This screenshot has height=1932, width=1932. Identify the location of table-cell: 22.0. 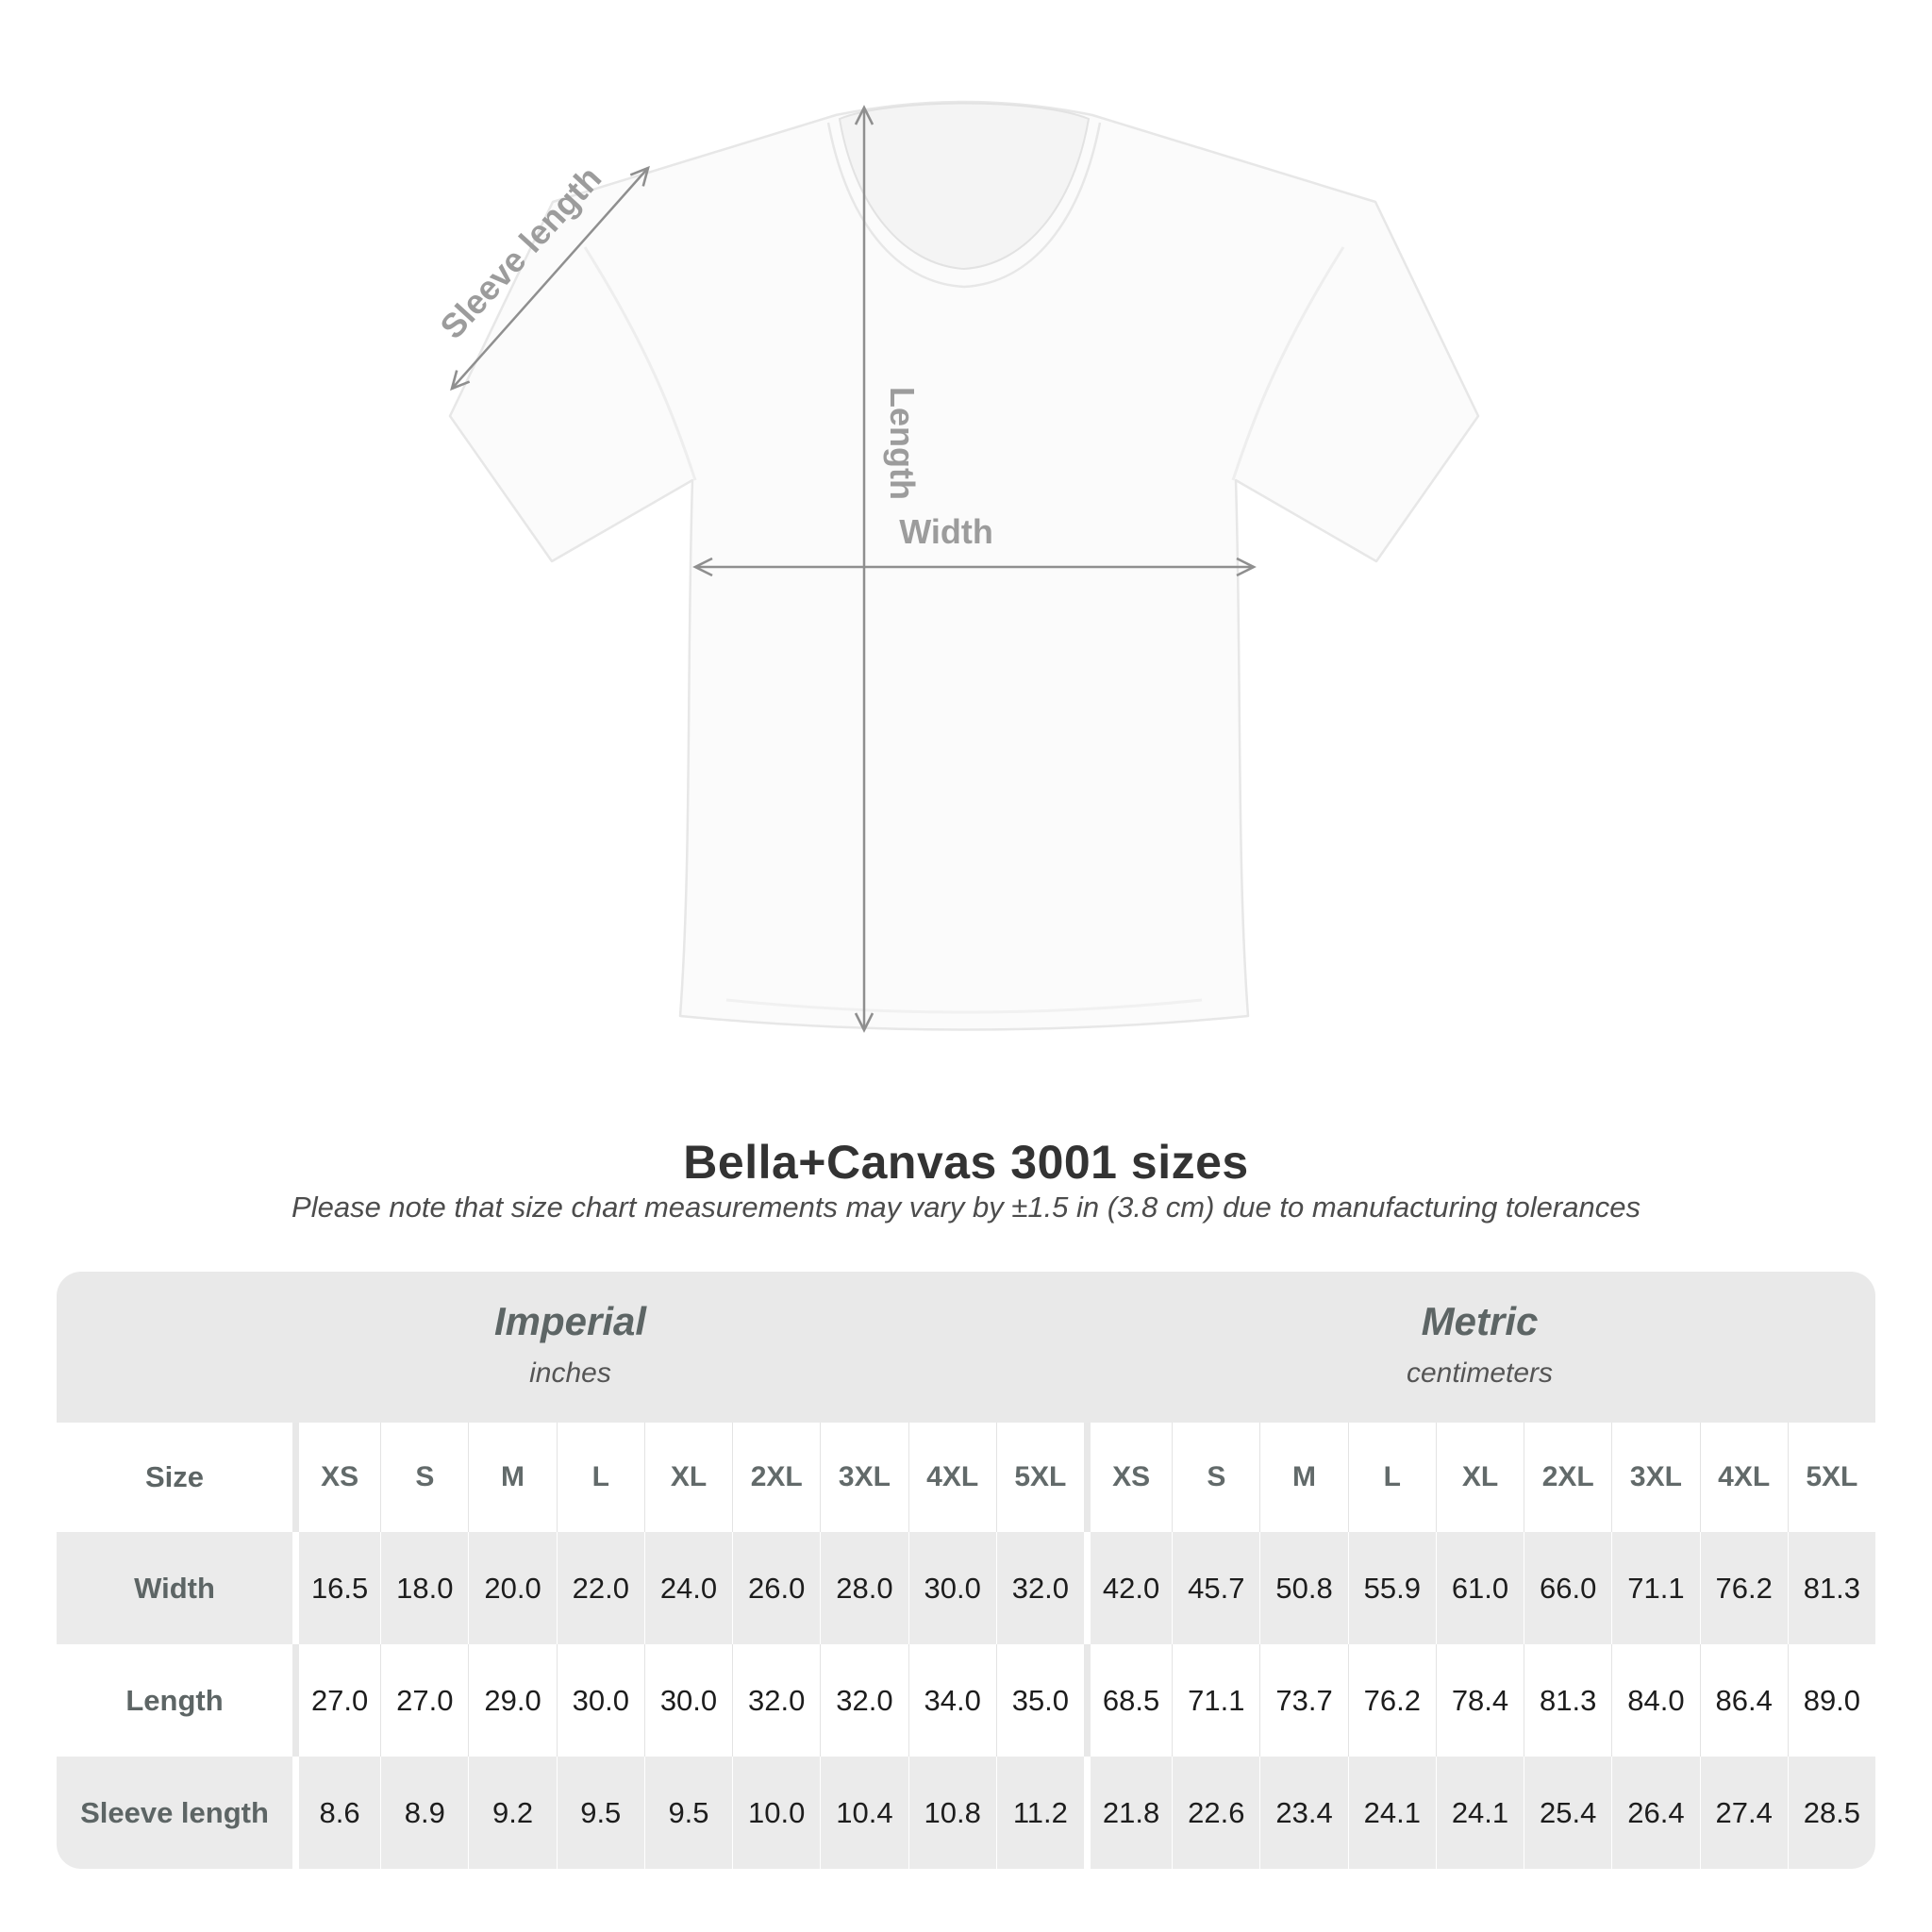
(600, 1588).